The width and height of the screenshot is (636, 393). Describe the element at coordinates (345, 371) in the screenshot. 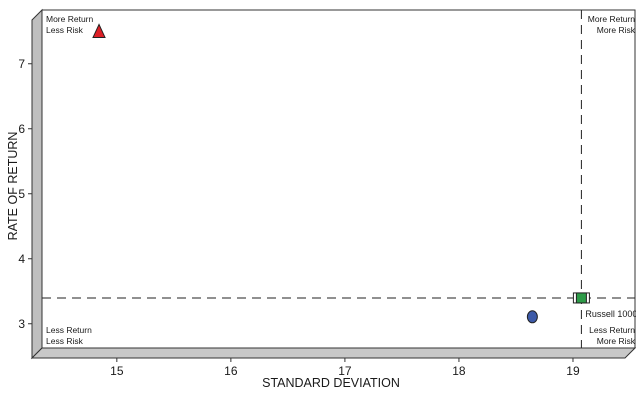

I see `x-tick-label: 17` at that location.